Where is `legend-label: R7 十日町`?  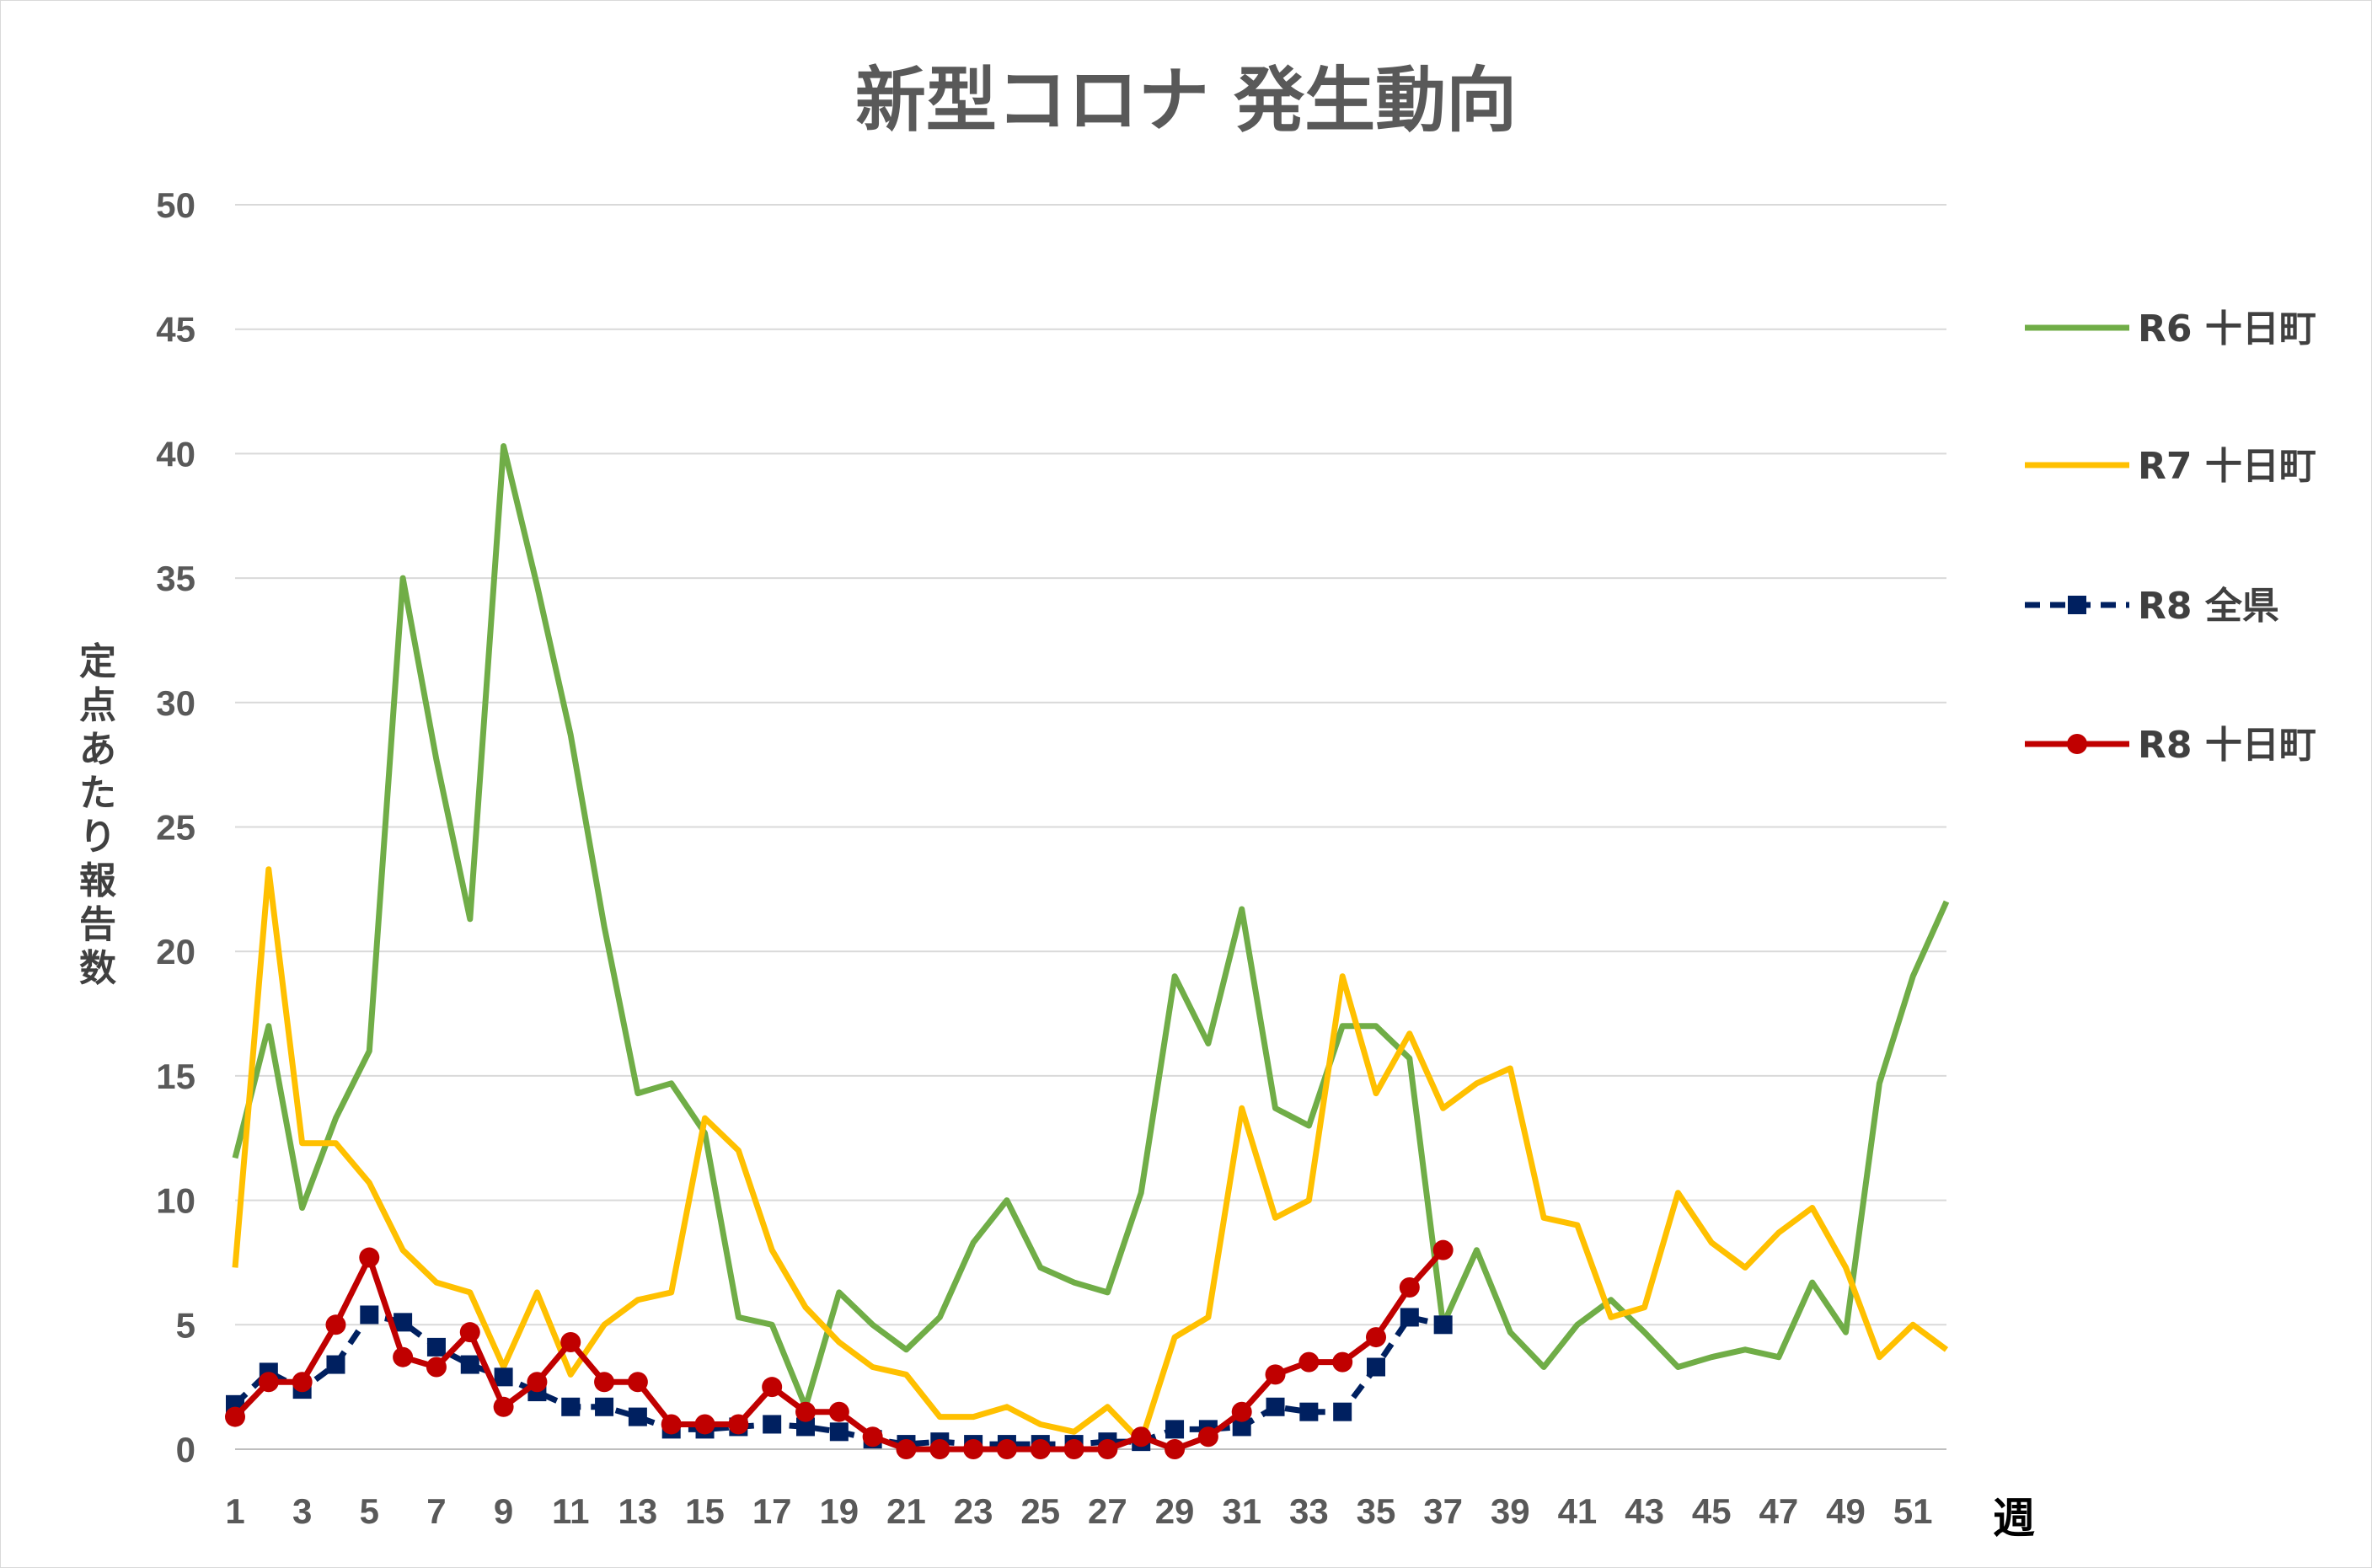
legend-label: R7 十日町 is located at coordinates (2227, 466).